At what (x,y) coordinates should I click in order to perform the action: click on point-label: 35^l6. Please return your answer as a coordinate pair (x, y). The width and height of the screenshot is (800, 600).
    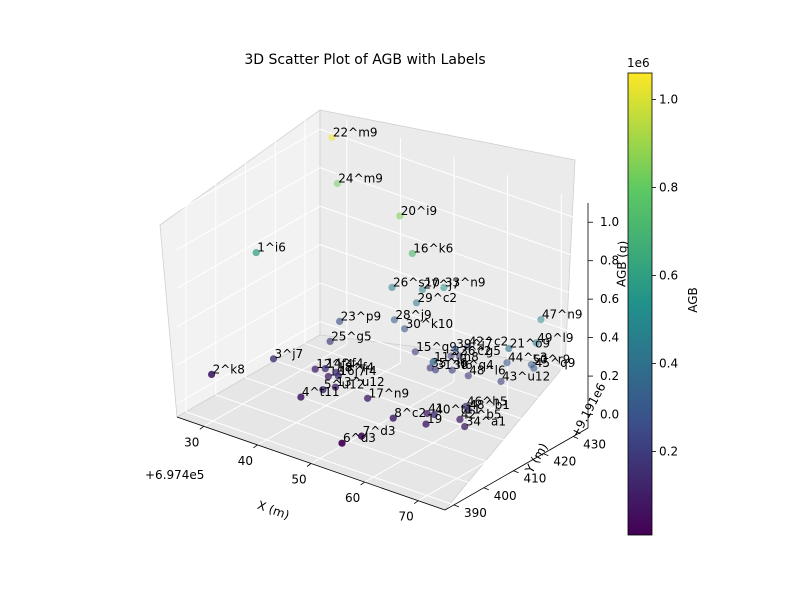
    Looking at the image, I should click on (449, 363).